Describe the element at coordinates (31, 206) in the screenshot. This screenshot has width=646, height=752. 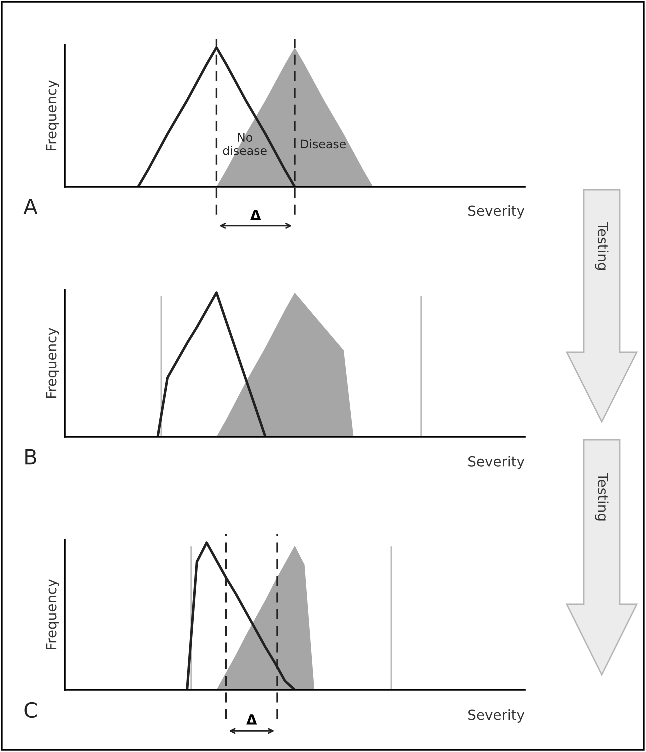
I see `text: A` at that location.